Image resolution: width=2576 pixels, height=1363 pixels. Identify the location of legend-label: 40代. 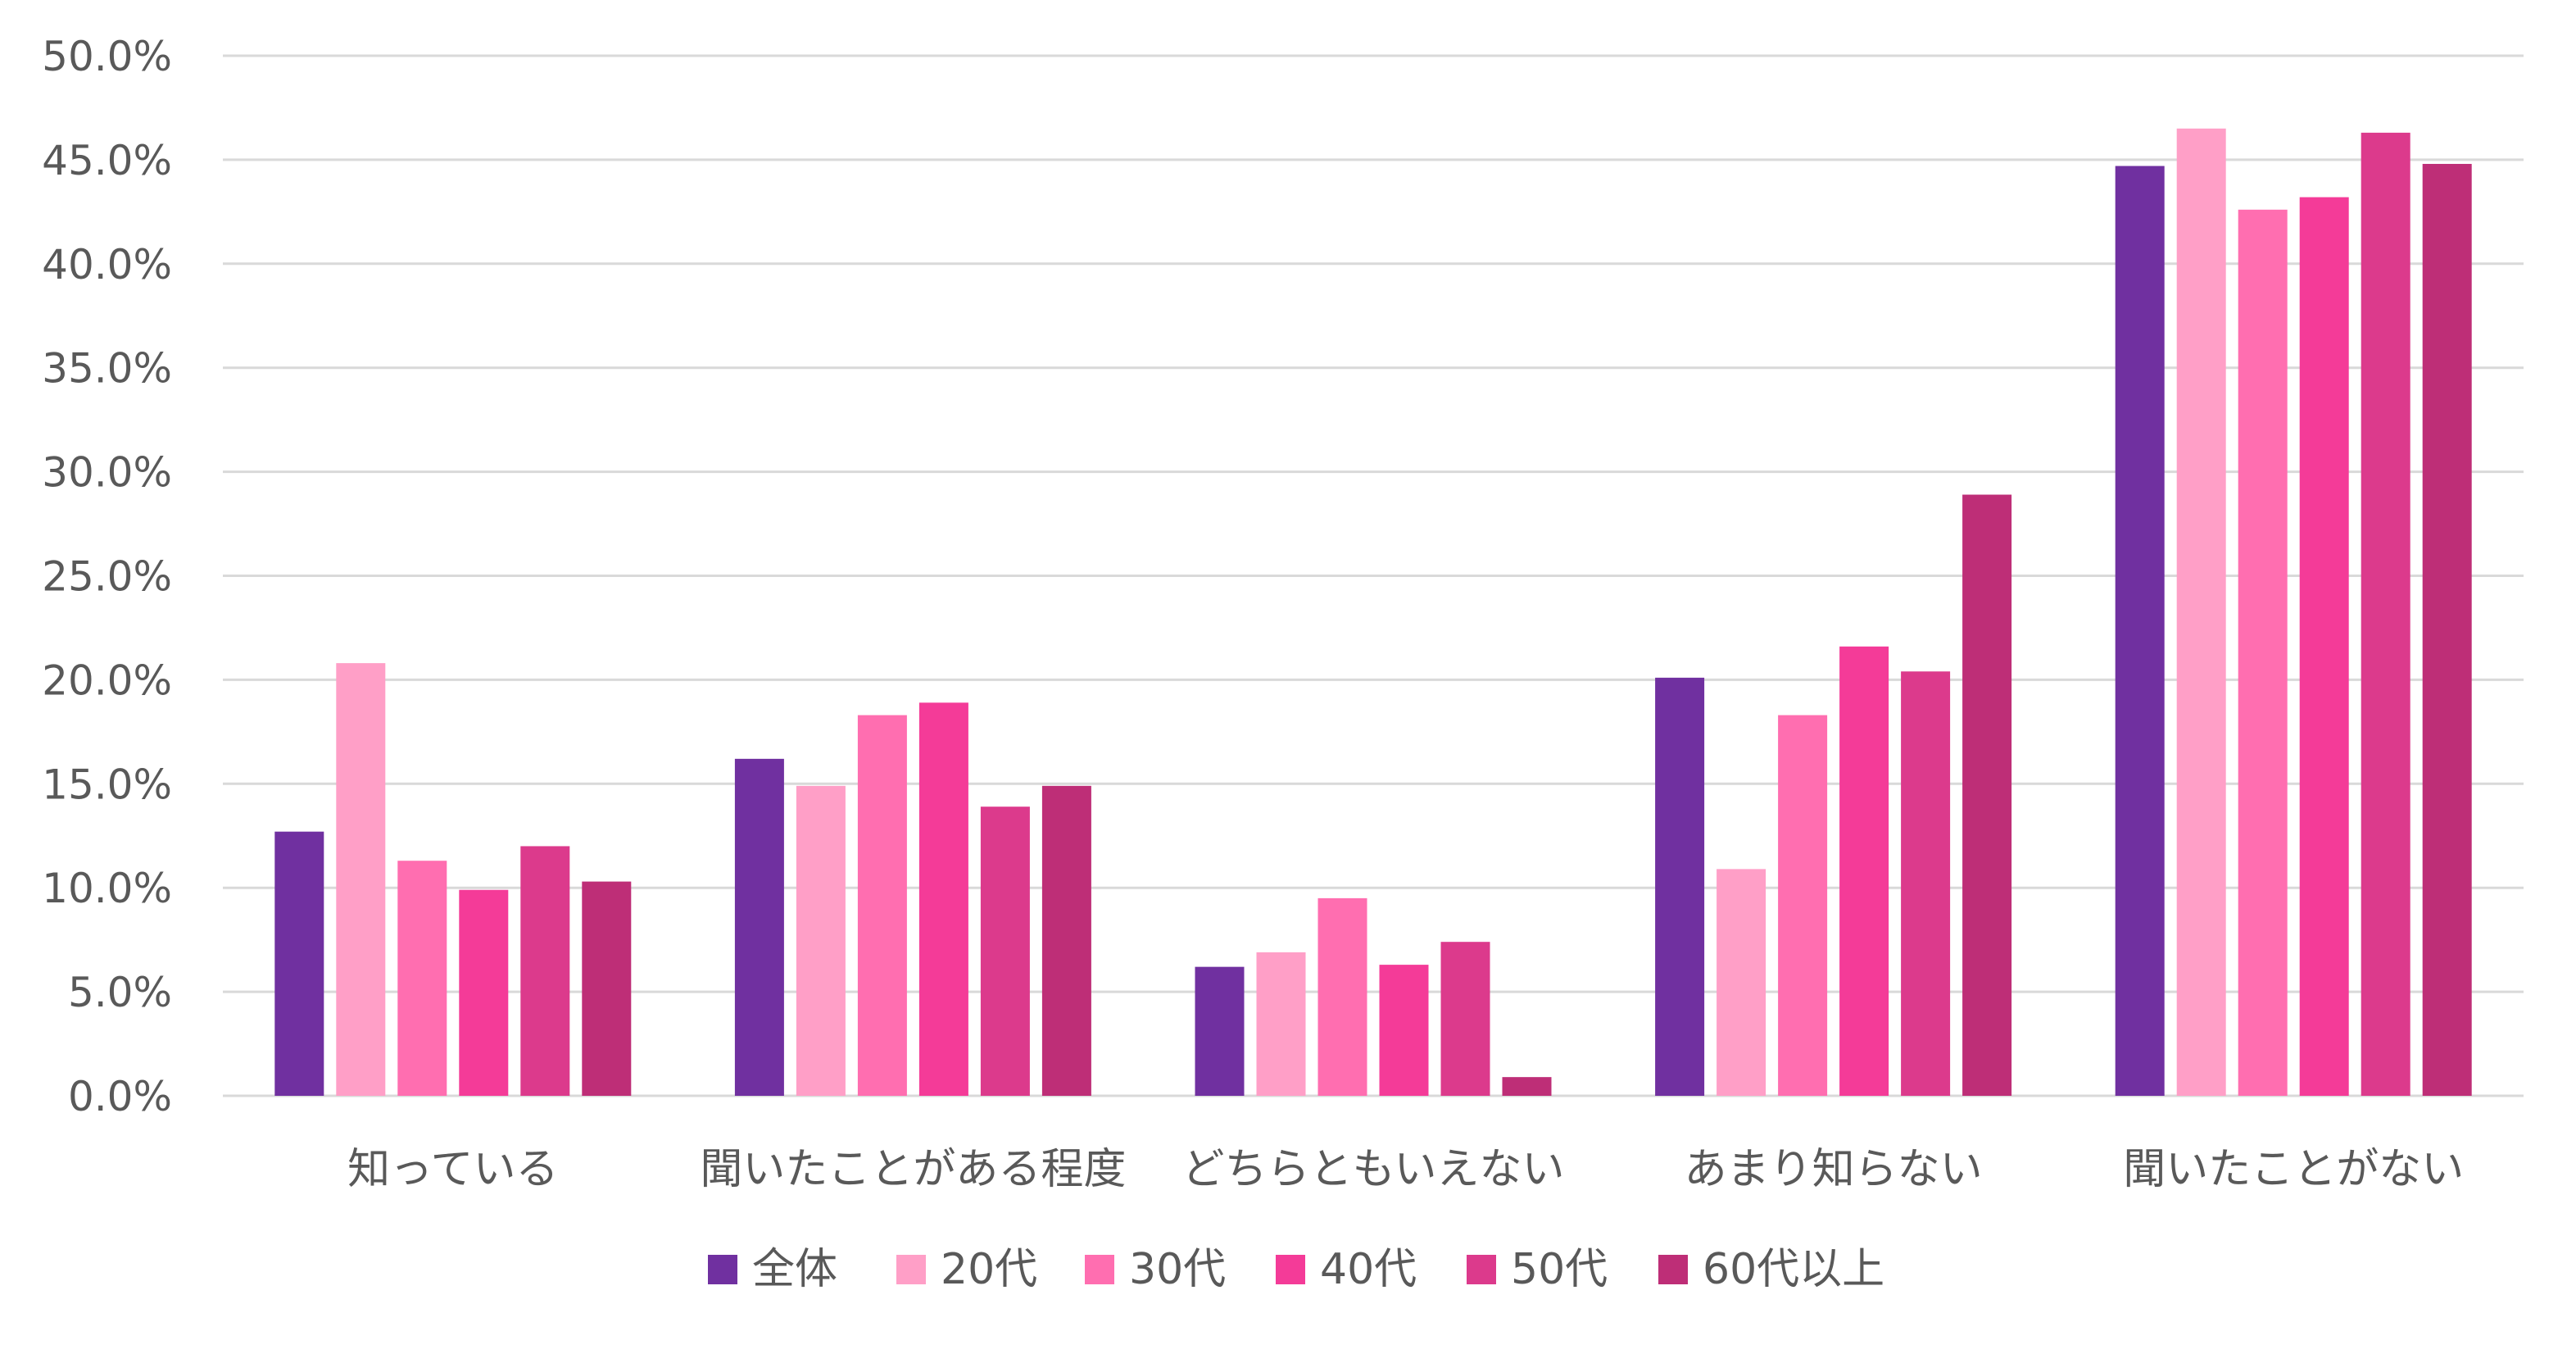
(1368, 1269).